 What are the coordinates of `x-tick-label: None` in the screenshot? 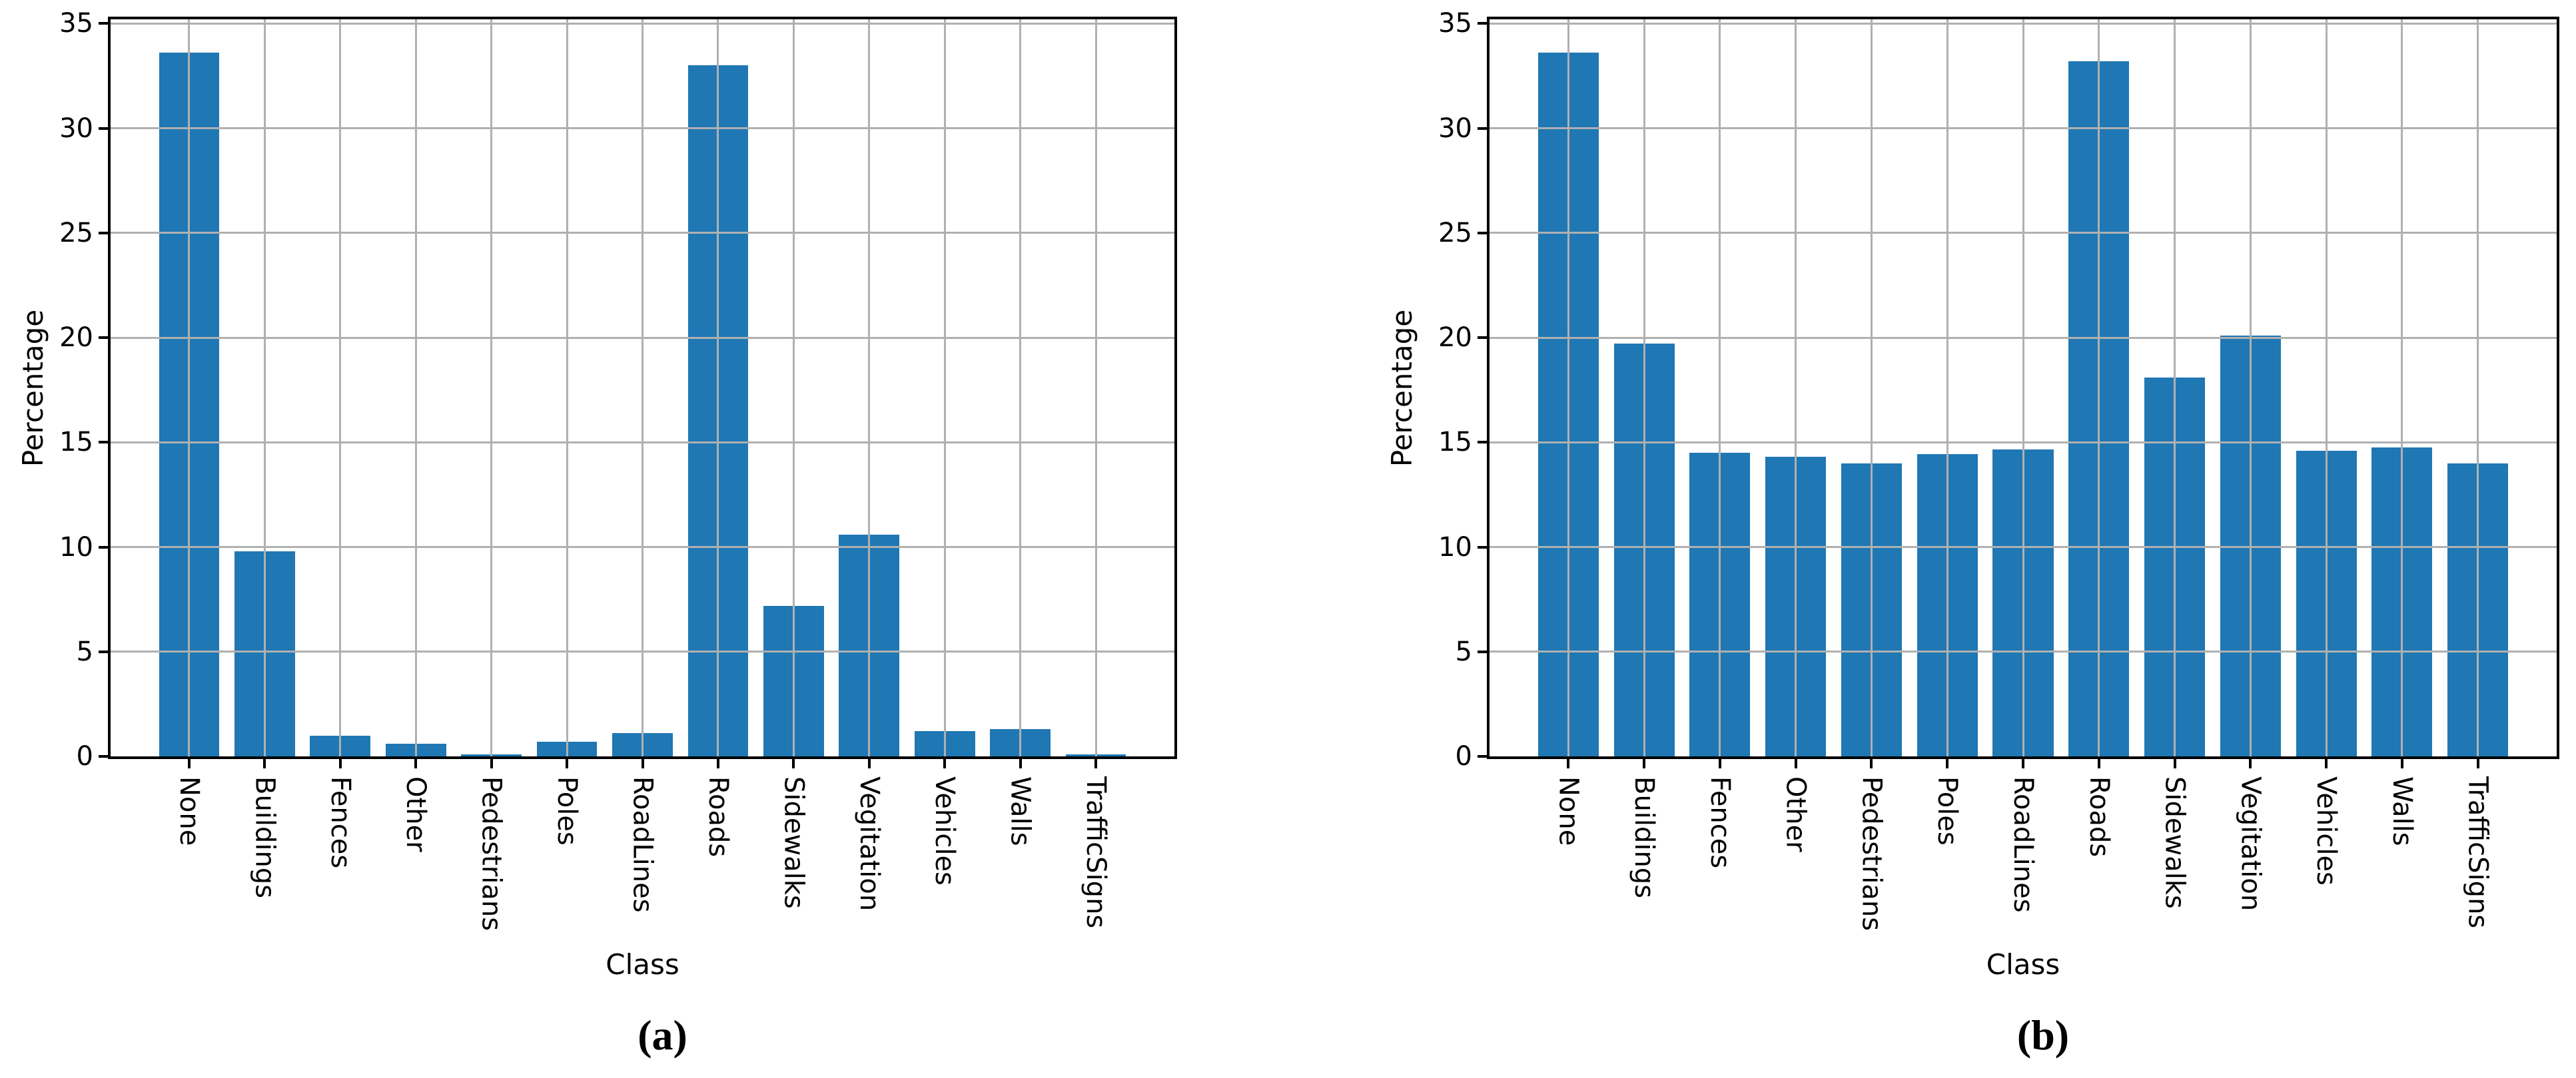 It's located at (189, 811).